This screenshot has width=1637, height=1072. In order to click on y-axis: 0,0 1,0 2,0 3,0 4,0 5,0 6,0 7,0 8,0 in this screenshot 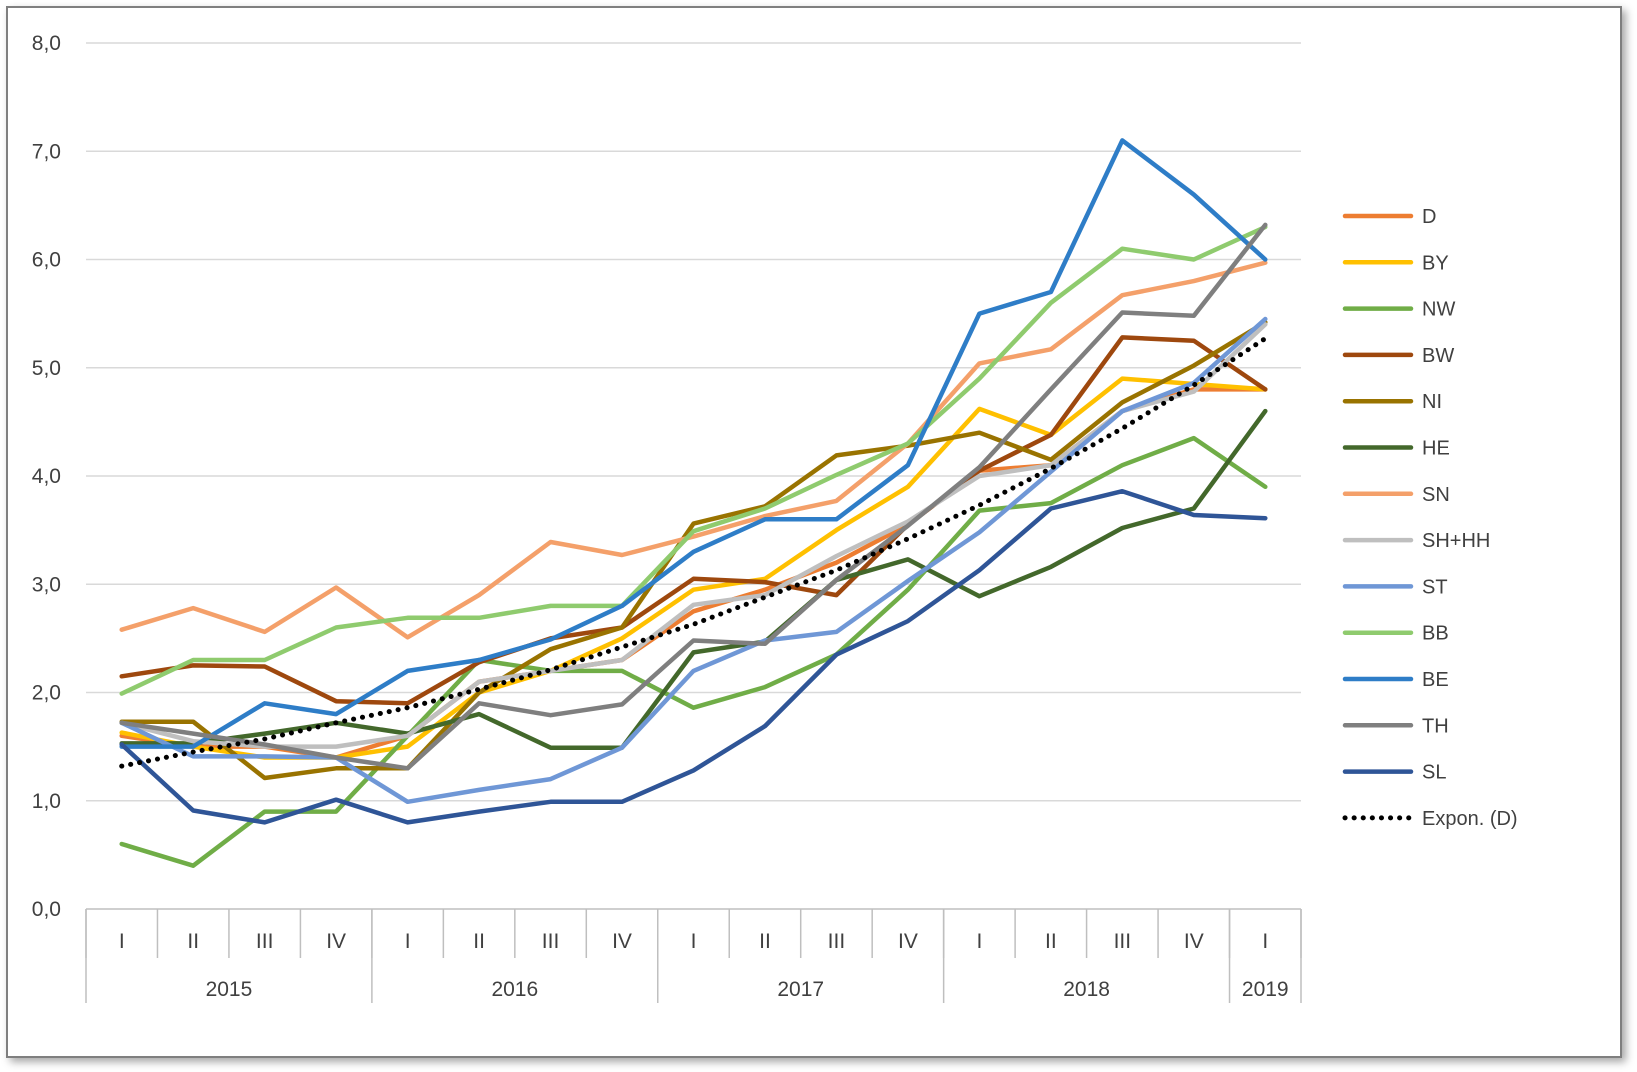, I will do `click(46, 476)`.